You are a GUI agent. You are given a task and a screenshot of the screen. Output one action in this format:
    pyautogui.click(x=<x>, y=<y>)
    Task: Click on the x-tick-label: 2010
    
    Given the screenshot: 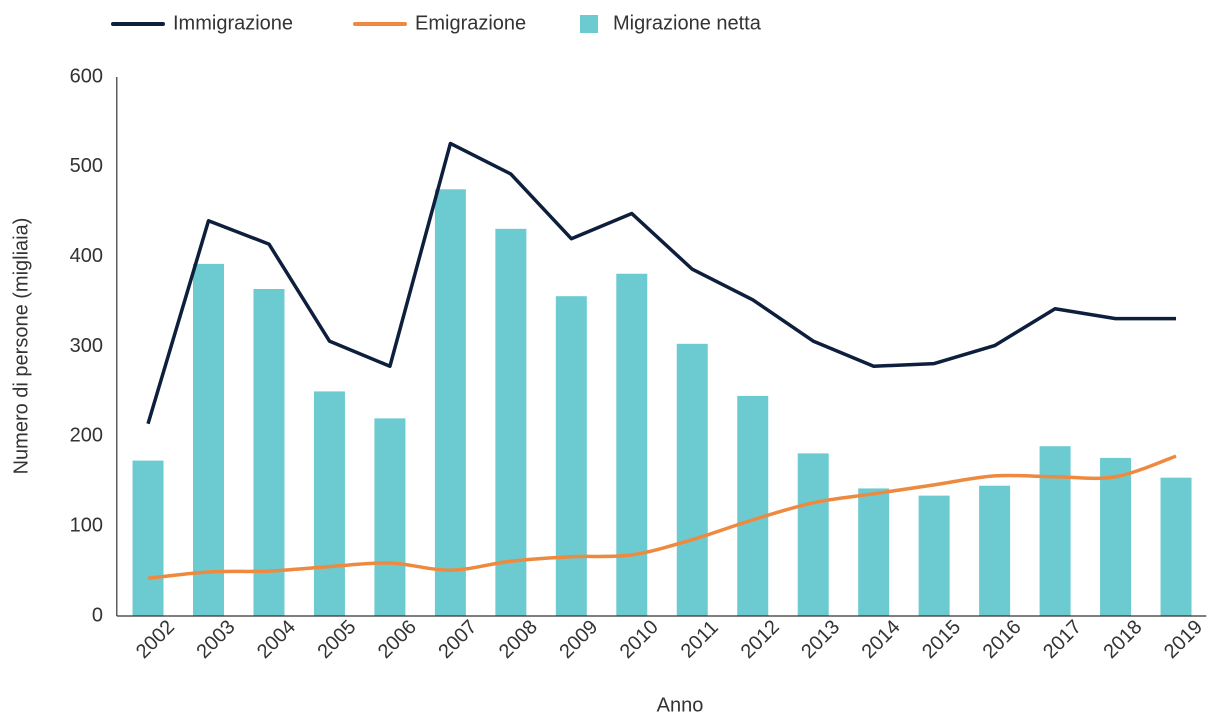 What is the action you would take?
    pyautogui.click(x=639, y=639)
    